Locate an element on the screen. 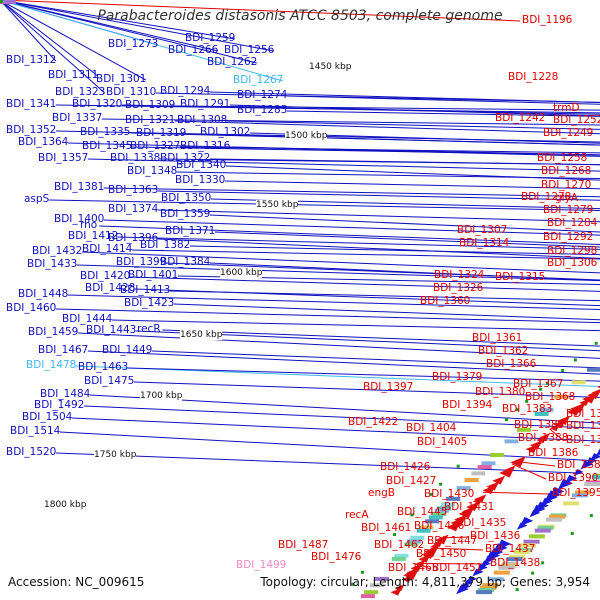 Image resolution: width=600 pixels, height=600 pixels. gene-label: BDI_1514 is located at coordinates (35, 431).